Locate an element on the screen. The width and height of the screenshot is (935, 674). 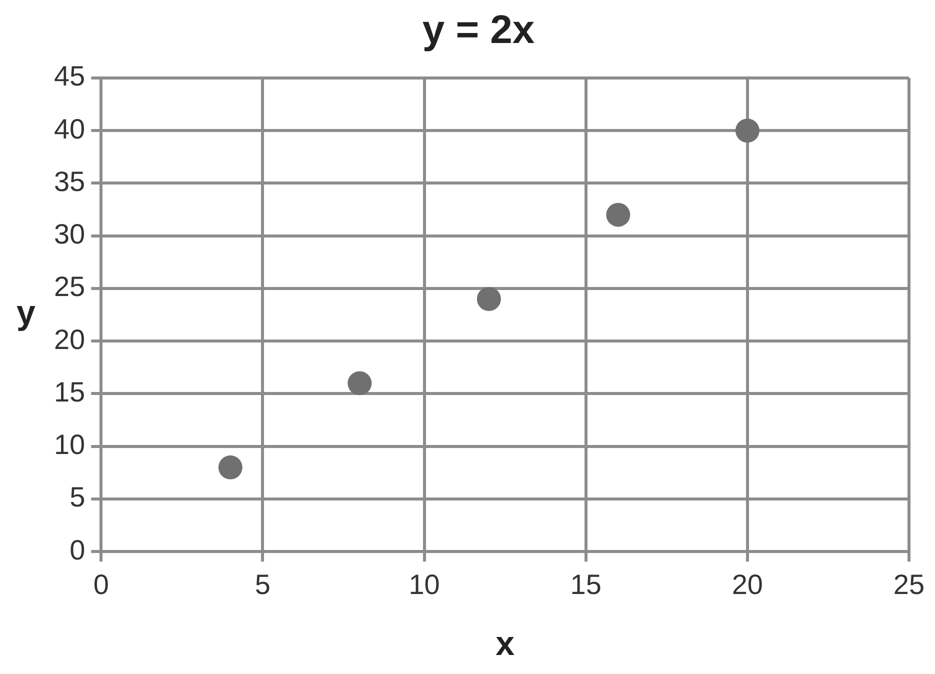
y-tick-label: 35 is located at coordinates (70, 181).